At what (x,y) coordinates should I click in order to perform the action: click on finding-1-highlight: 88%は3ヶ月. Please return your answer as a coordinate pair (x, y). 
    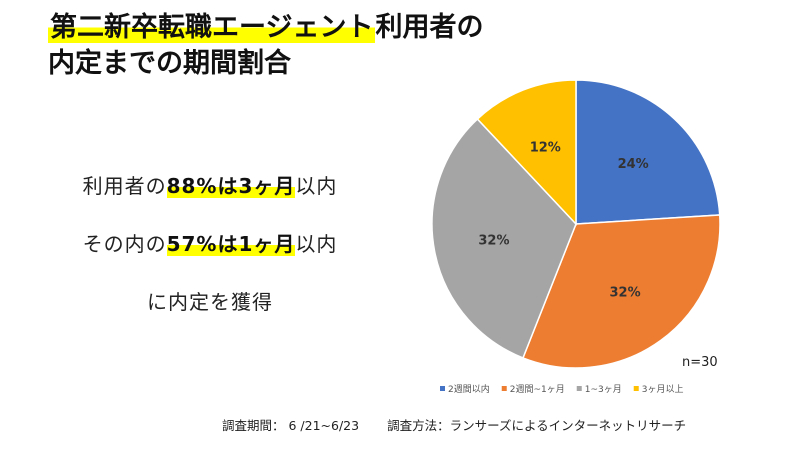
    Looking at the image, I should click on (231, 186).